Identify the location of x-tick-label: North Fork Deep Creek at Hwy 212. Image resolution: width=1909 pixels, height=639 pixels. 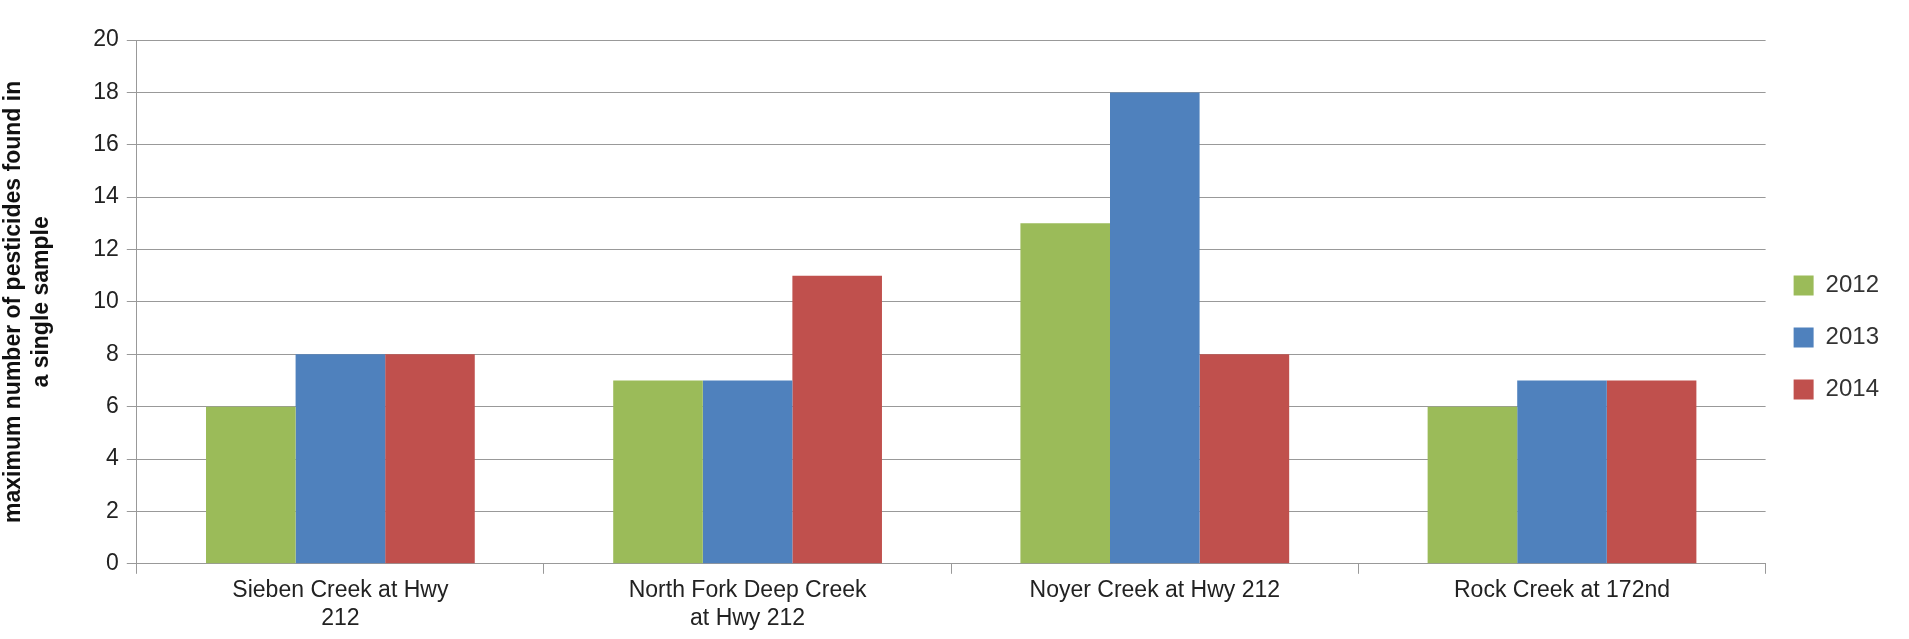
(747, 602).